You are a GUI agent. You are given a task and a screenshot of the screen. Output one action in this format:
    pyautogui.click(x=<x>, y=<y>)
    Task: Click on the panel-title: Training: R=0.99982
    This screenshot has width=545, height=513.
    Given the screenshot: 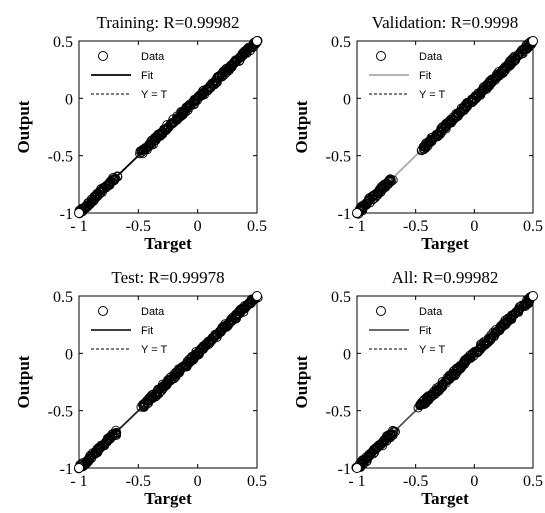 What is the action you would take?
    pyautogui.click(x=167, y=22)
    